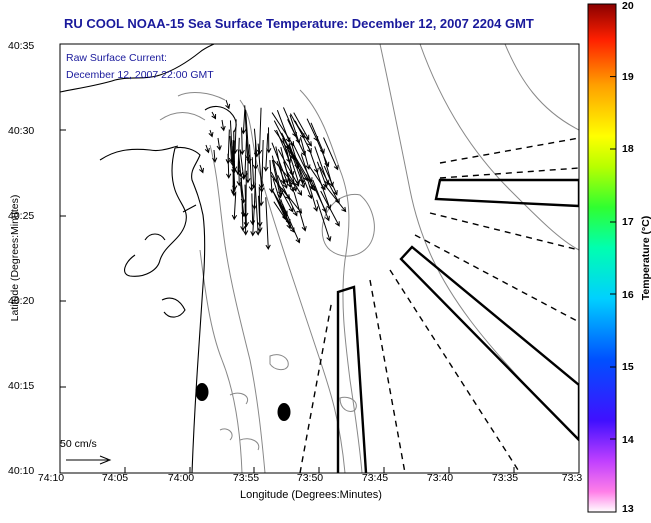 The width and height of the screenshot is (651, 523). Describe the element at coordinates (375, 478) in the screenshot. I see `x-tick-label: 73:45` at that location.